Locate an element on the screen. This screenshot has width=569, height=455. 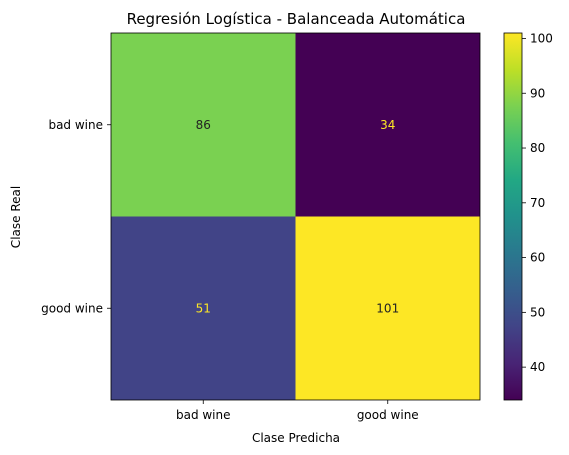
colorbar-gradient is located at coordinates (513, 216).